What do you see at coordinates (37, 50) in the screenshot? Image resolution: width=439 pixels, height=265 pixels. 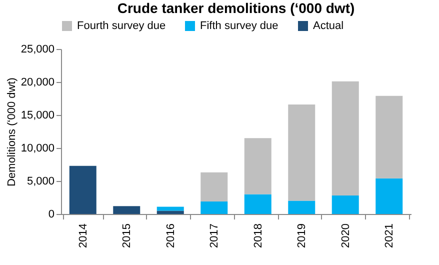 I see `y-tick-label: 25,000` at bounding box center [37, 50].